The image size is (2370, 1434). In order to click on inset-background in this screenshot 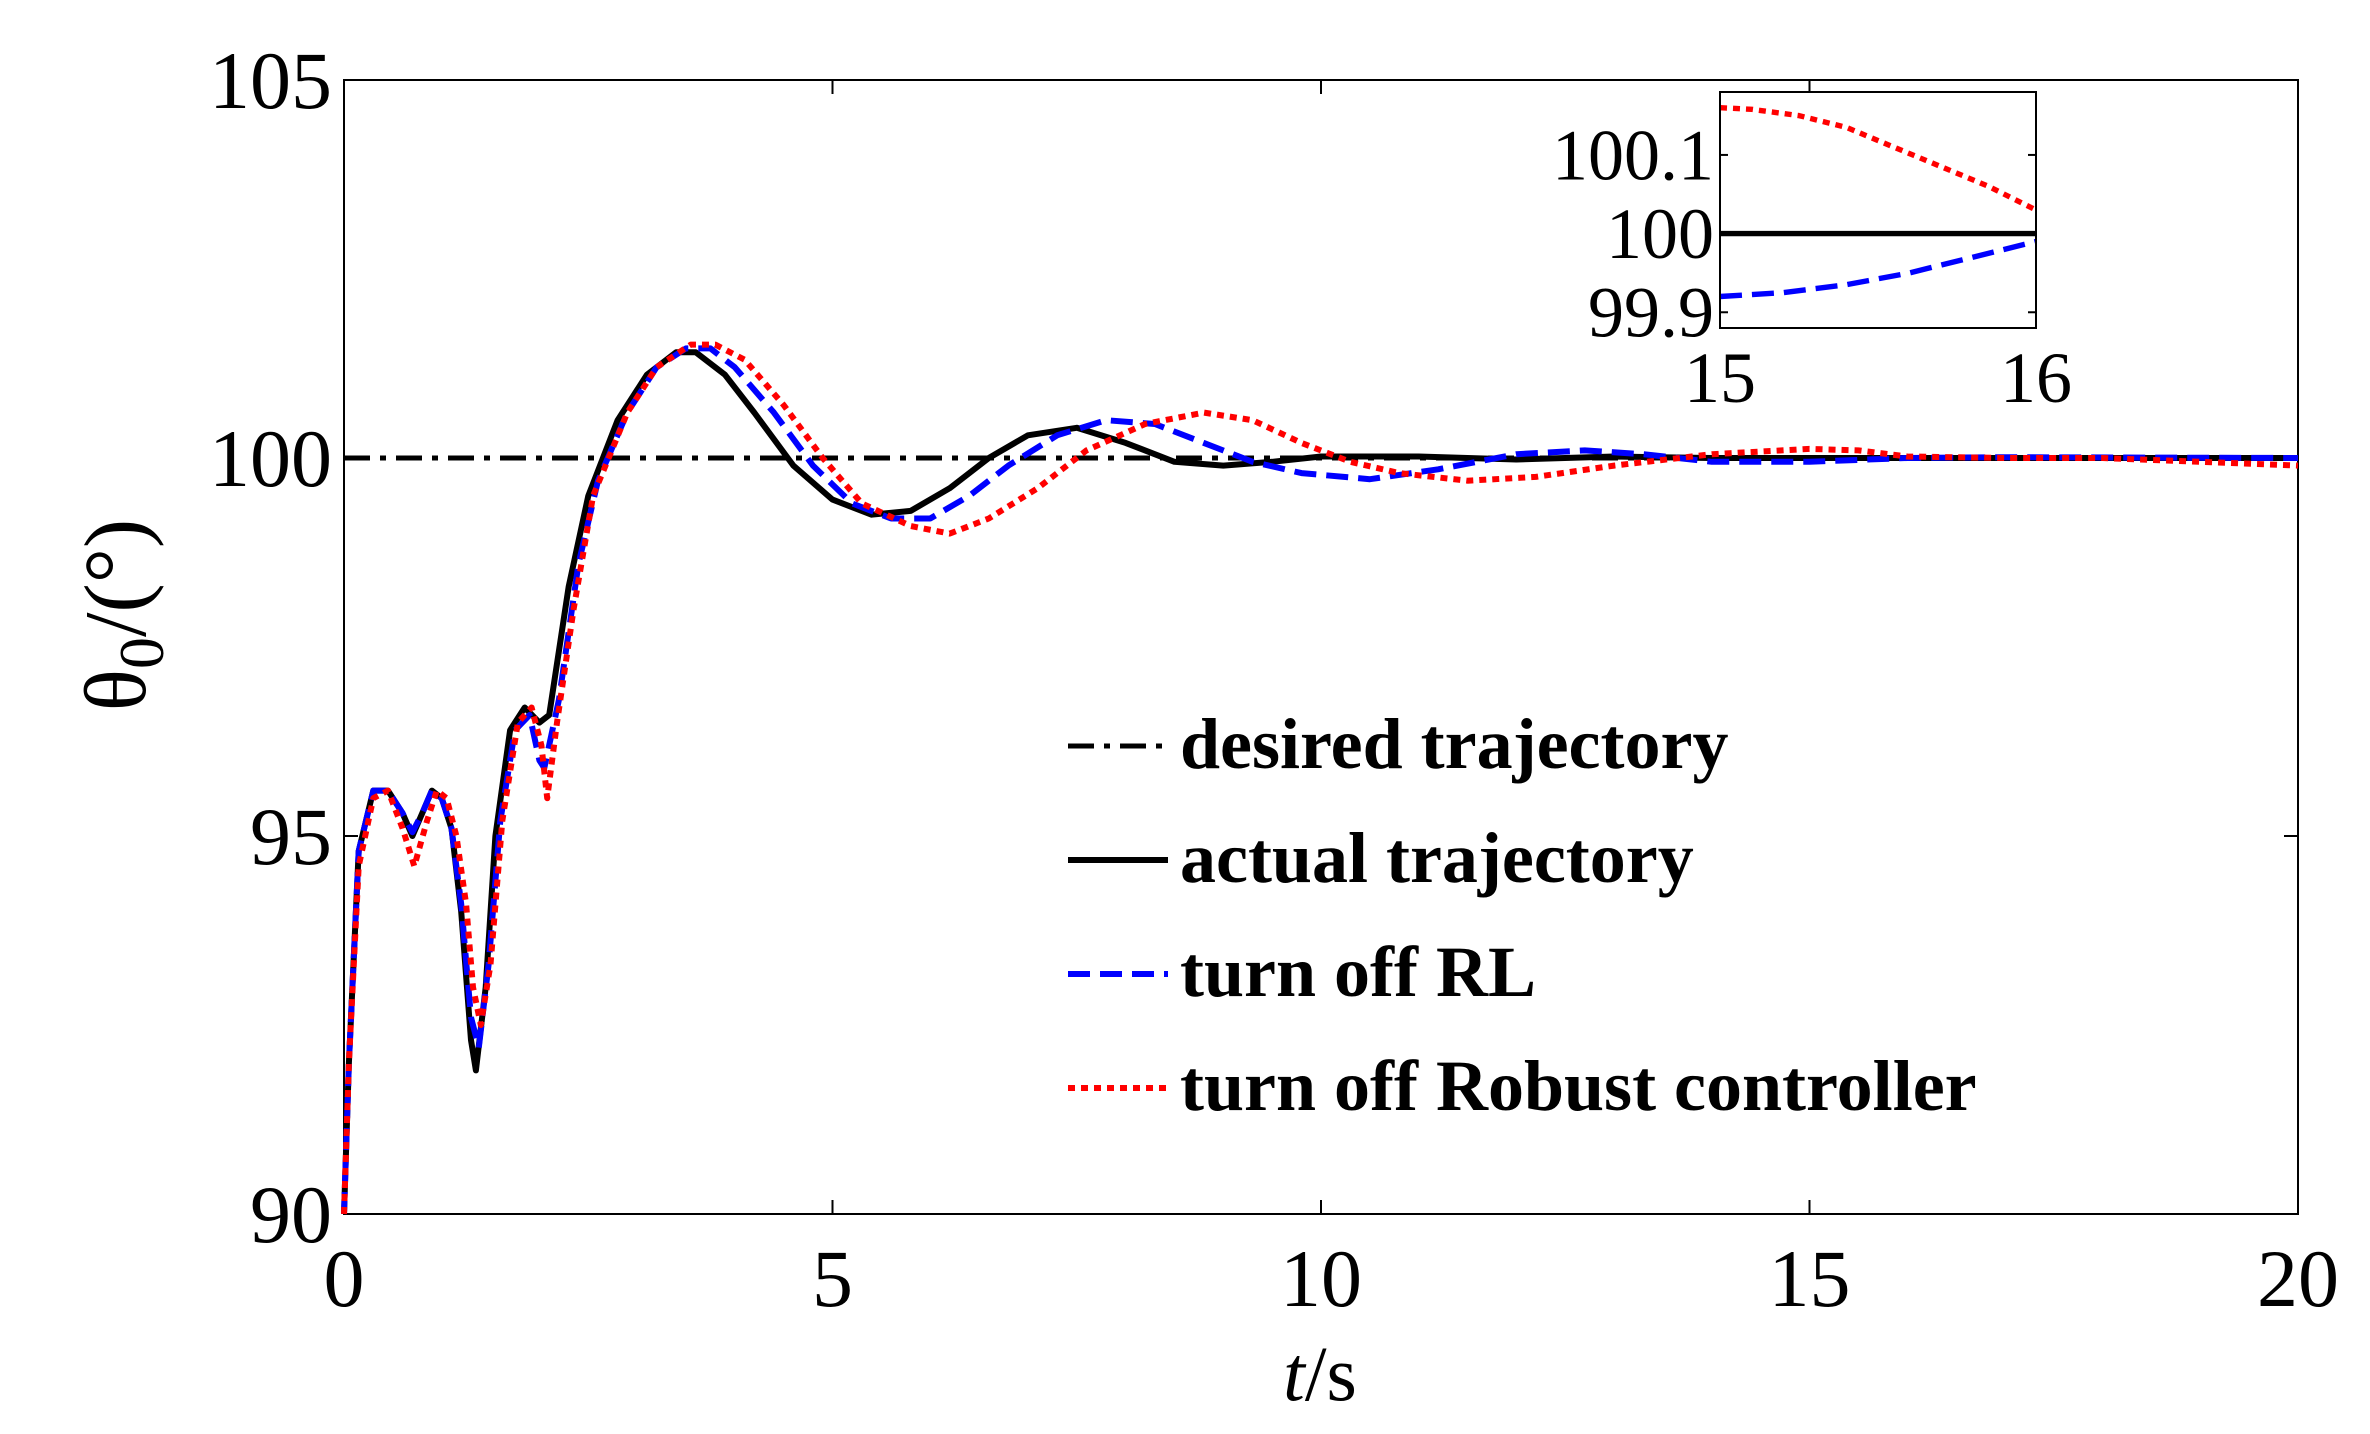, I will do `click(1878, 210)`.